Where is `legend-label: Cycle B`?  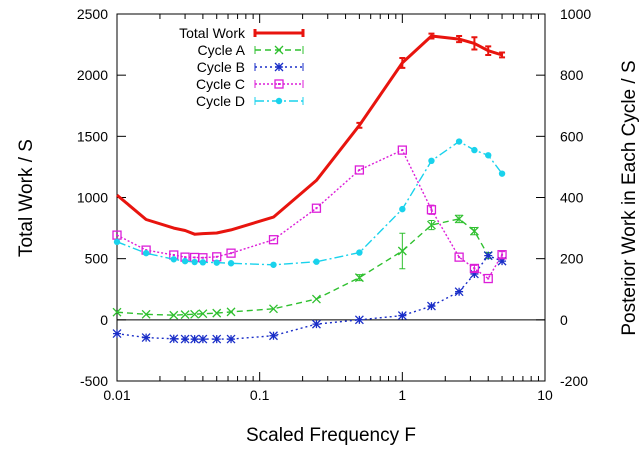
legend-label: Cycle B is located at coordinates (221, 67).